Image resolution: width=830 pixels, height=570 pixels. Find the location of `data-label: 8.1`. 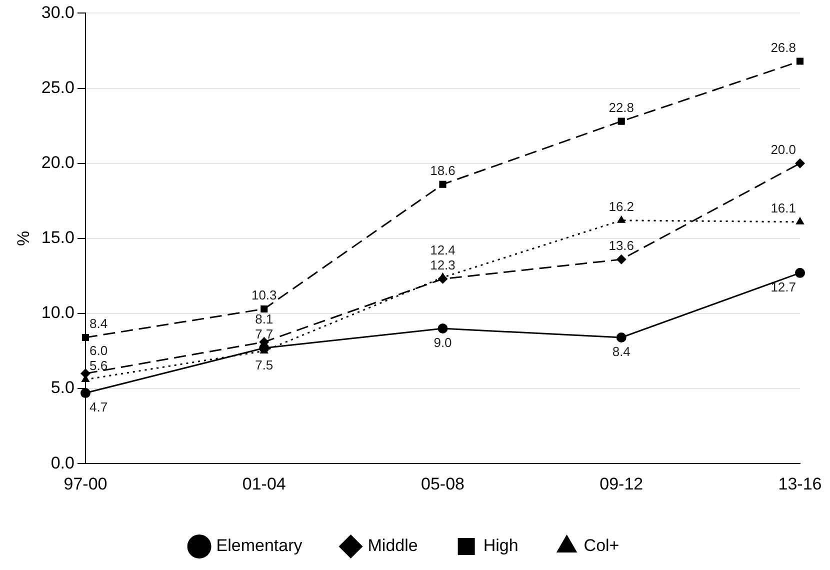

data-label: 8.1 is located at coordinates (264, 319).